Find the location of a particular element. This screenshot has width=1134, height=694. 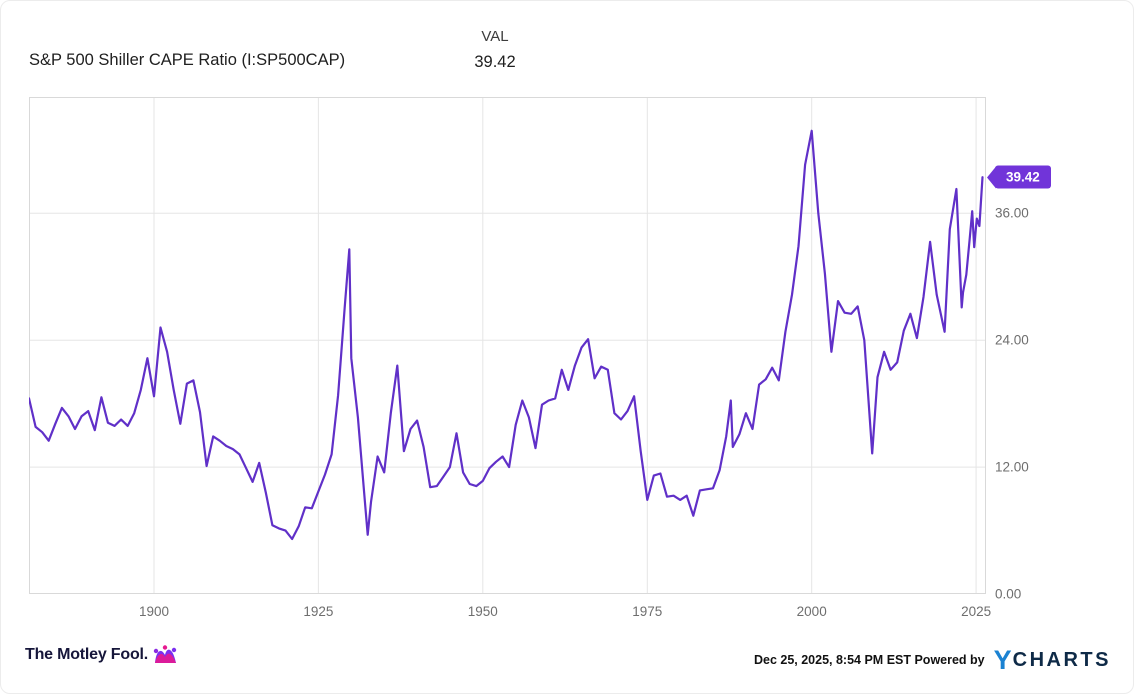

jester-cap-icon is located at coordinates (165, 655).